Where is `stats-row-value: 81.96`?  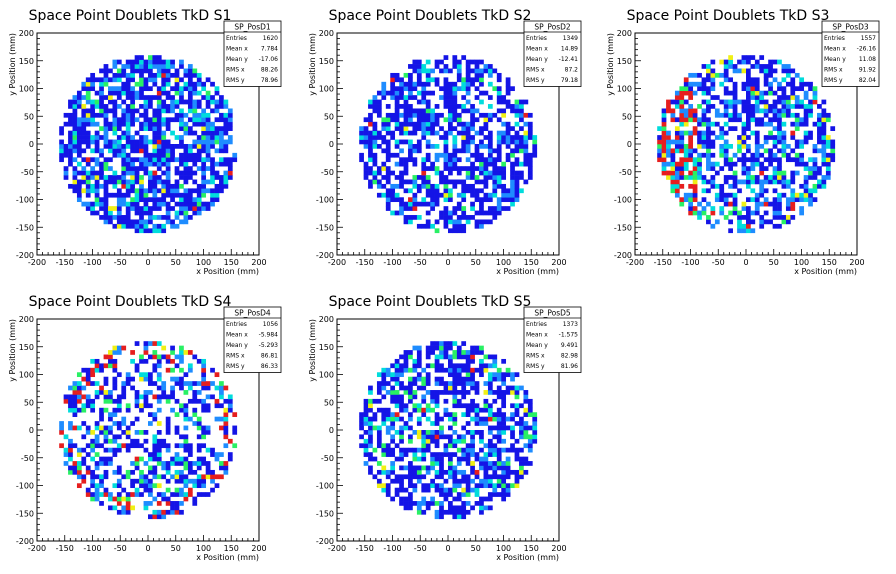
stats-row-value: 81.96 is located at coordinates (569, 366).